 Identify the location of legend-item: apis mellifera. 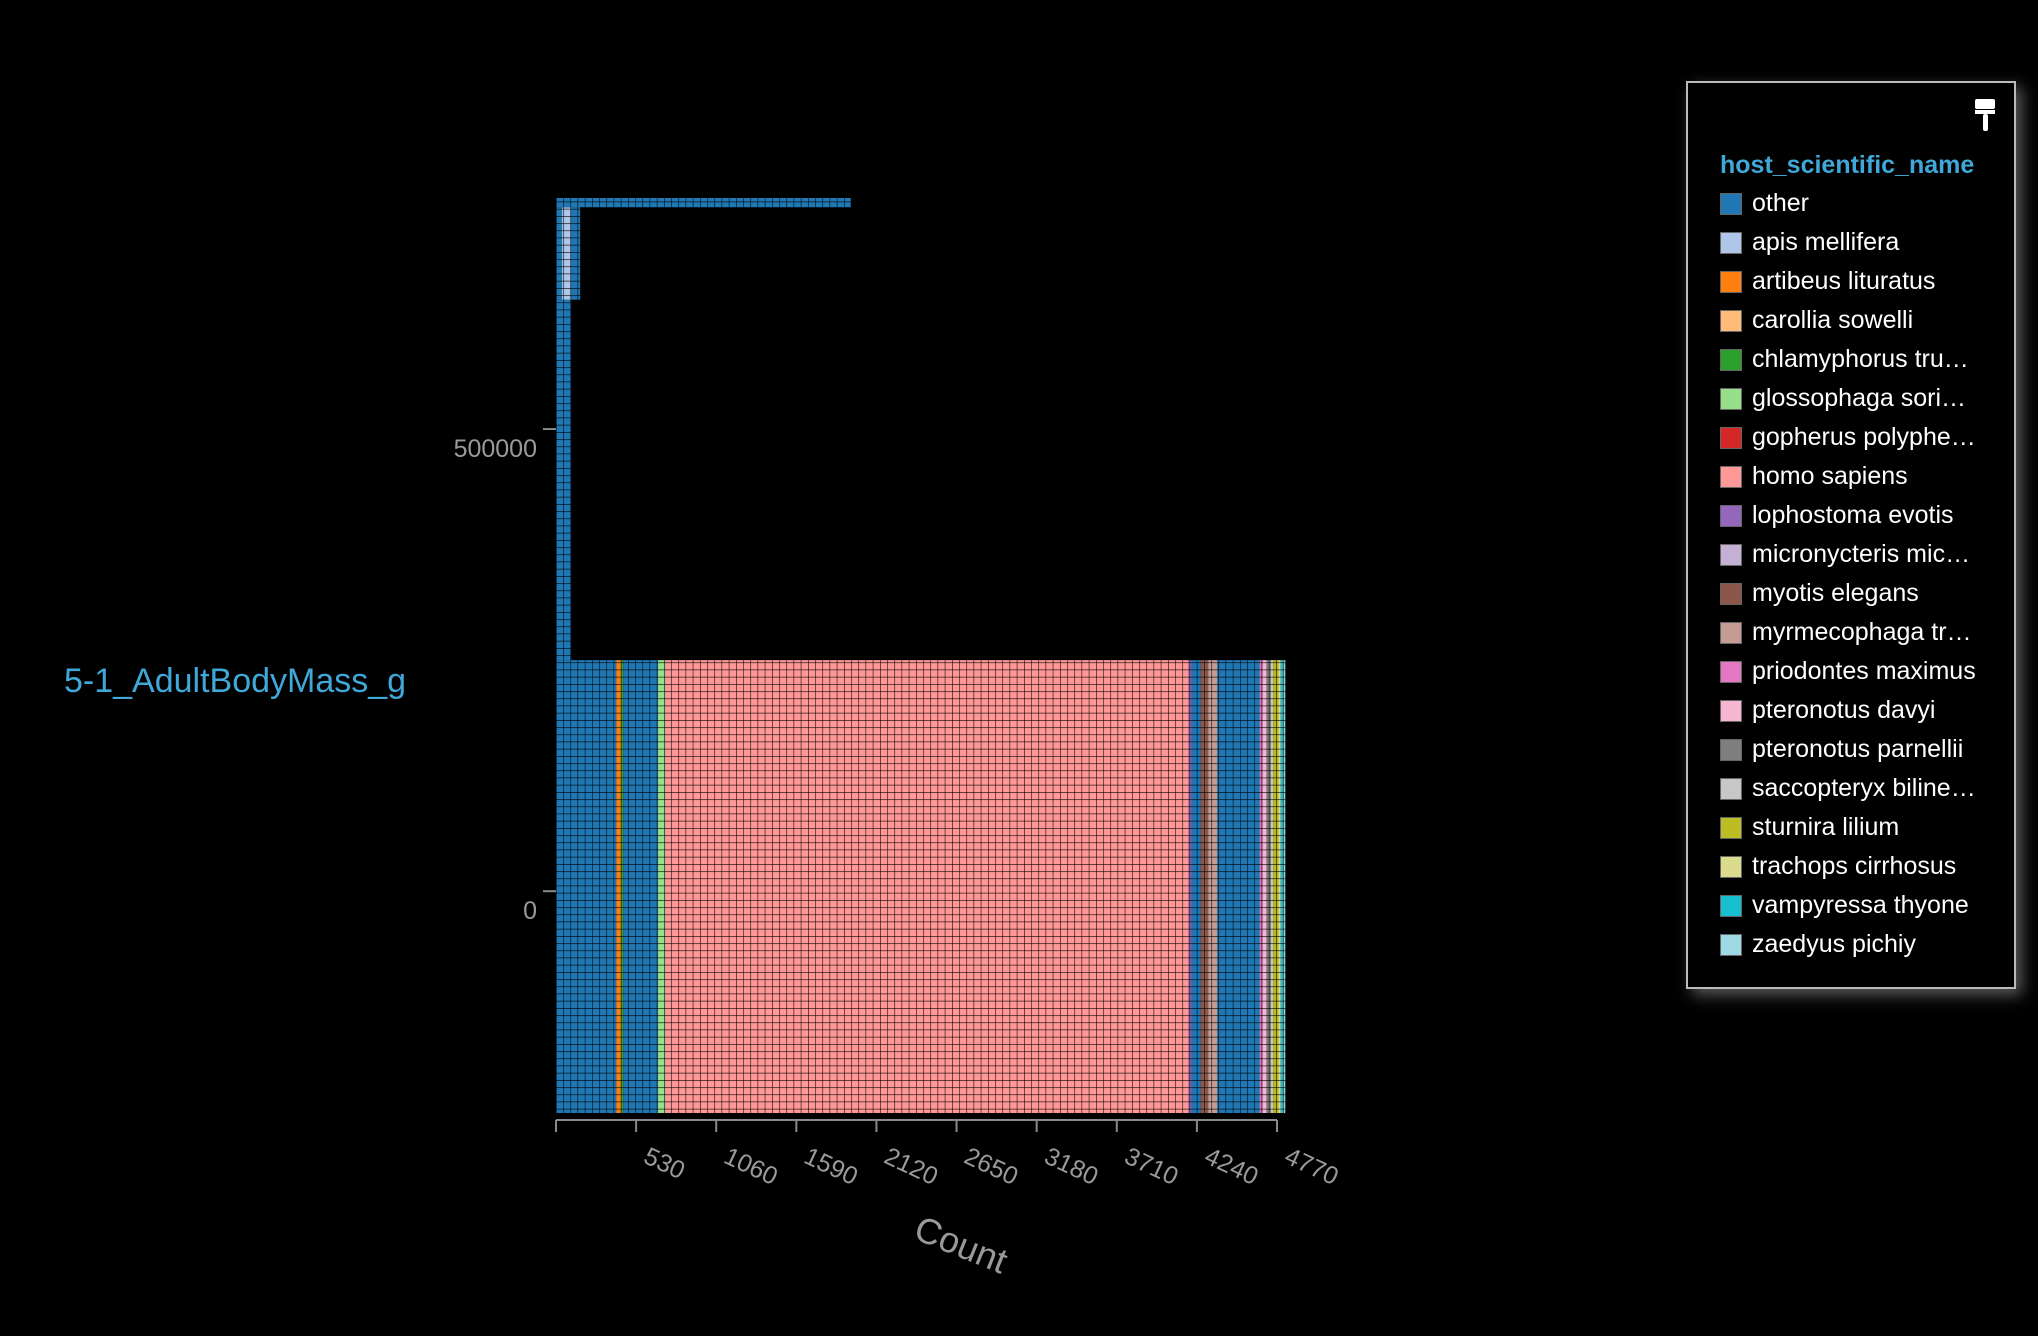
(1848, 242).